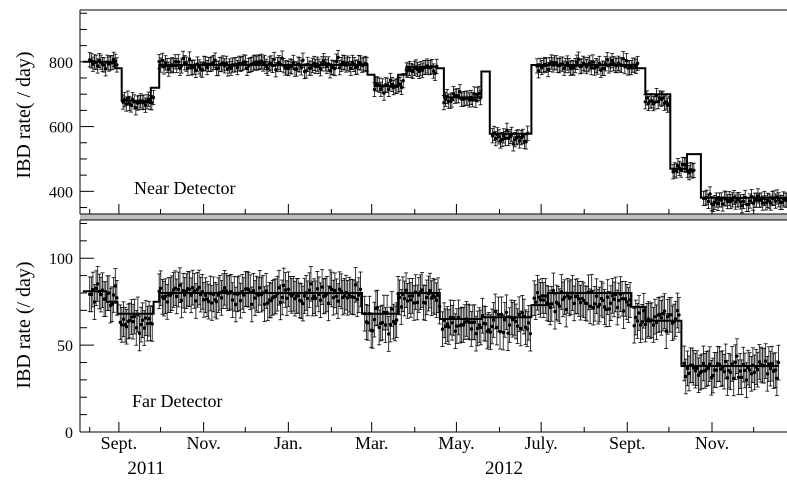  What do you see at coordinates (712, 443) in the screenshot?
I see `x-tick-label: Nov.` at bounding box center [712, 443].